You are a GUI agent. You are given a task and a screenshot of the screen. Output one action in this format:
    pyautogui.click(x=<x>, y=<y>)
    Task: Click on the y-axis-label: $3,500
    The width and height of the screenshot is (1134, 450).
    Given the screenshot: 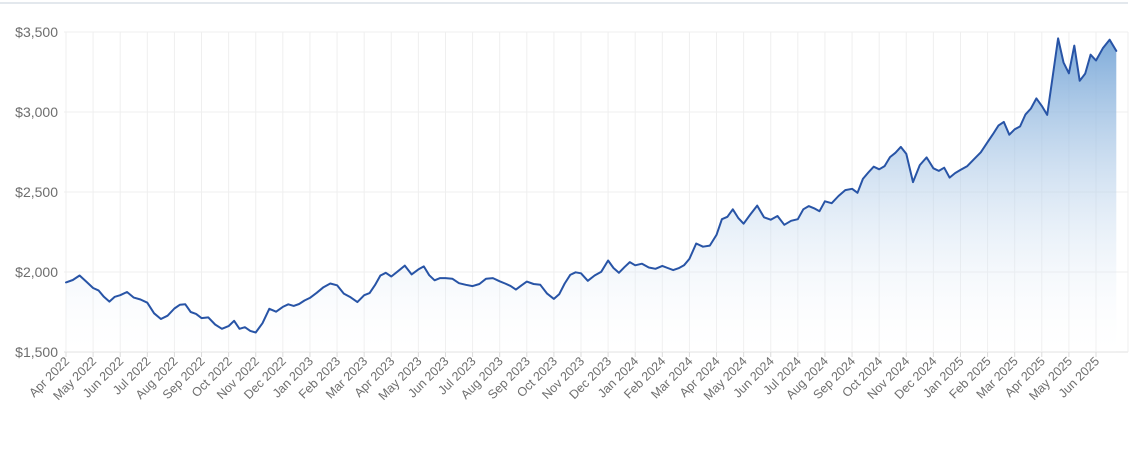 What is the action you would take?
    pyautogui.click(x=36, y=32)
    